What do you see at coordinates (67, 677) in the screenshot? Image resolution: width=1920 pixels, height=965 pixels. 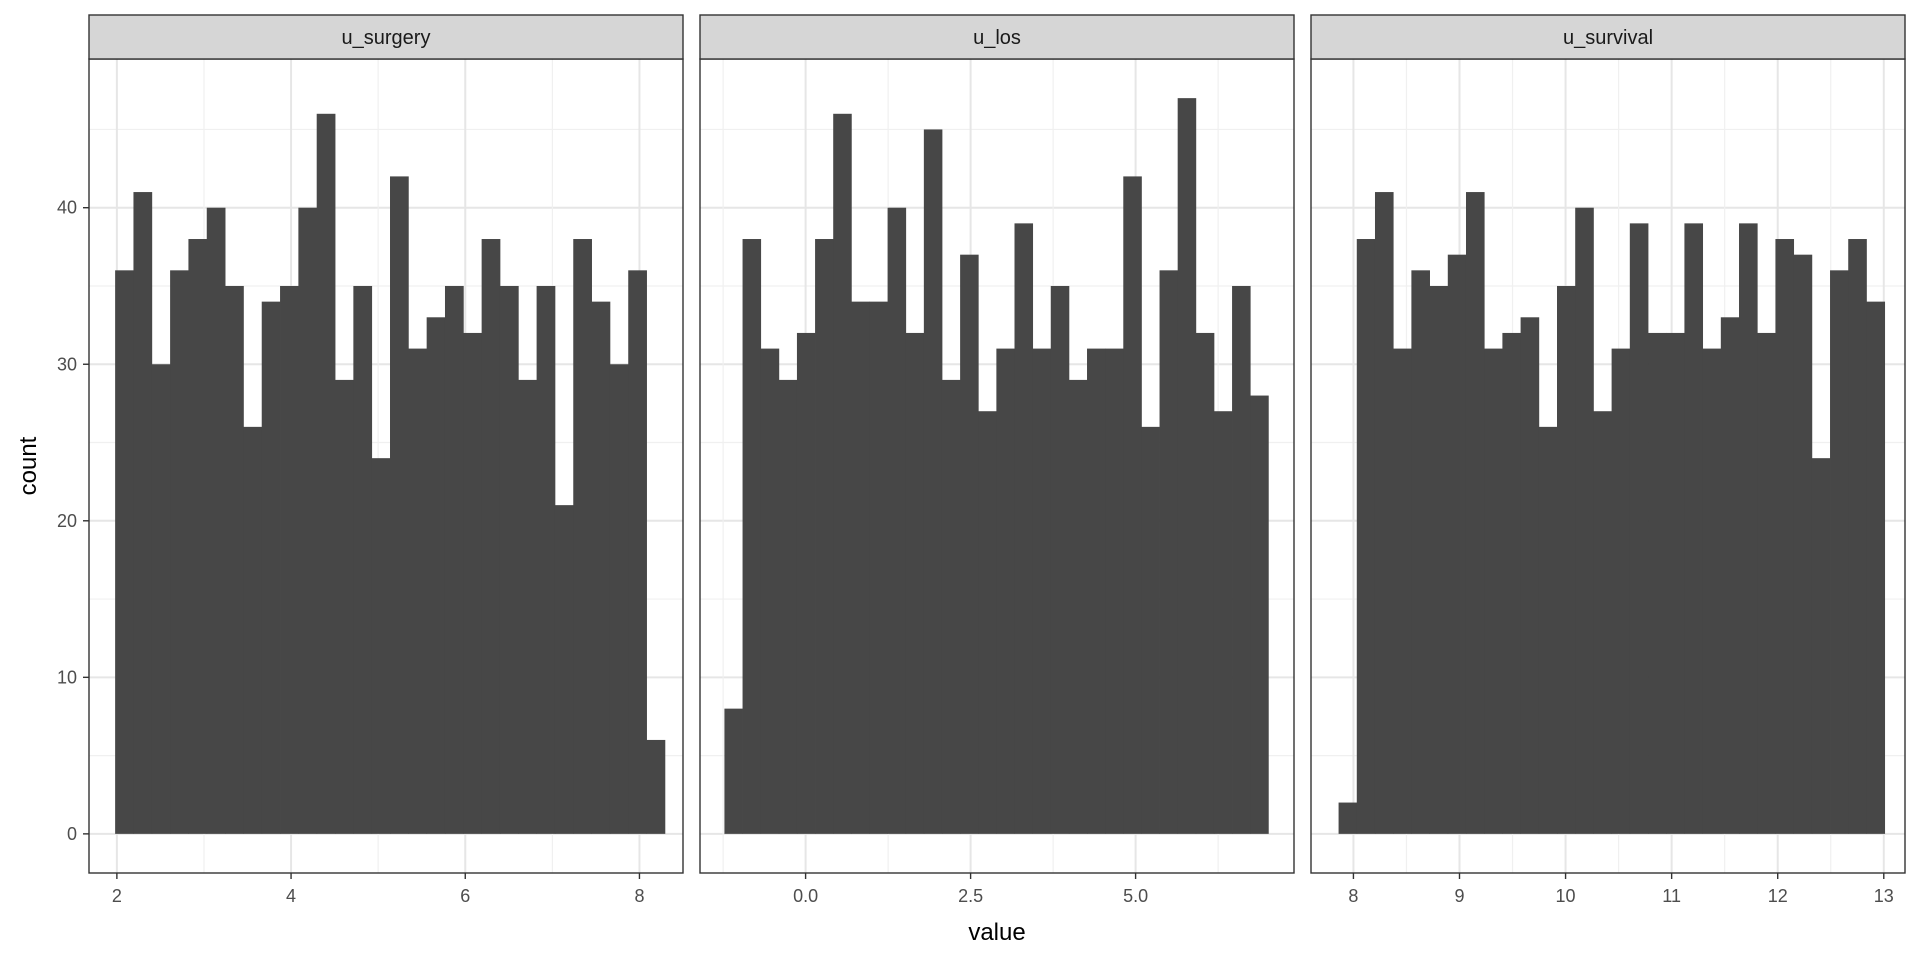 I see `y-tick-label: 10` at bounding box center [67, 677].